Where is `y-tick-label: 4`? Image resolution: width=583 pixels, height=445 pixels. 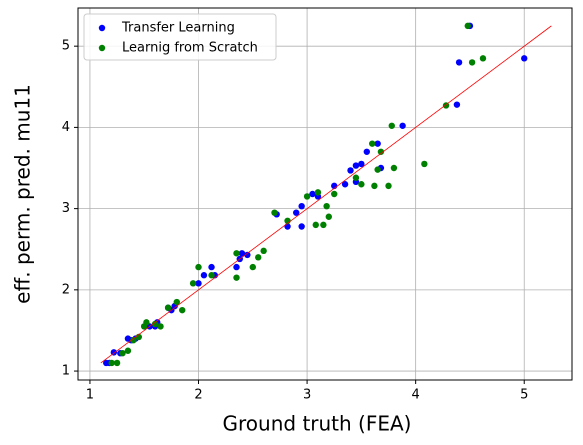
y-tick-label: 4 is located at coordinates (66, 127).